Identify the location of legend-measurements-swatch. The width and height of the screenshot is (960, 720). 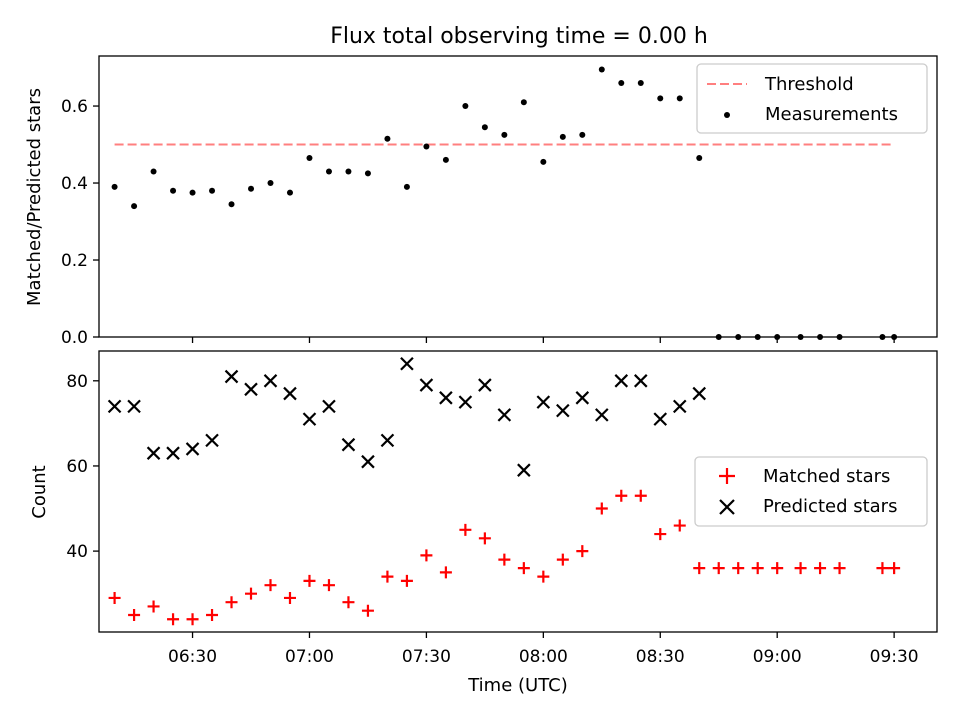
(727, 115).